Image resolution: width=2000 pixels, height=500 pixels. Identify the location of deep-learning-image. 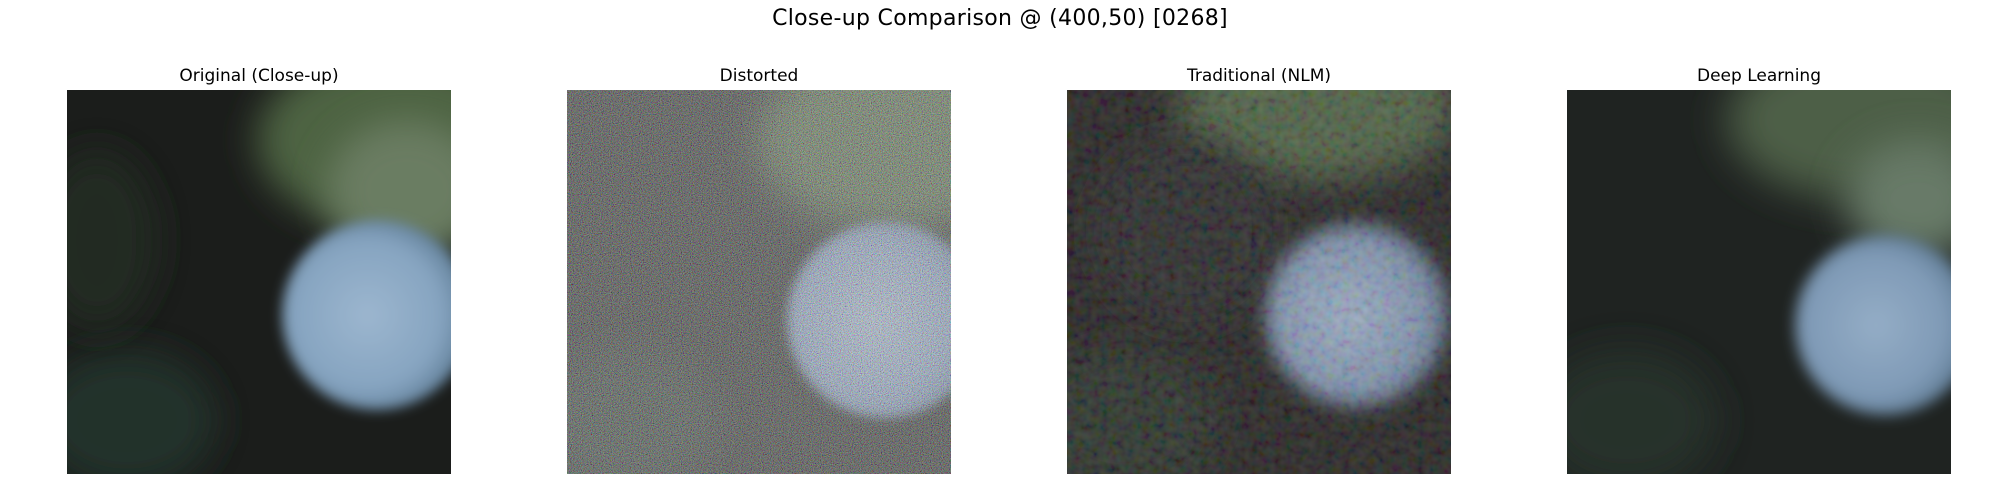
(1759, 282).